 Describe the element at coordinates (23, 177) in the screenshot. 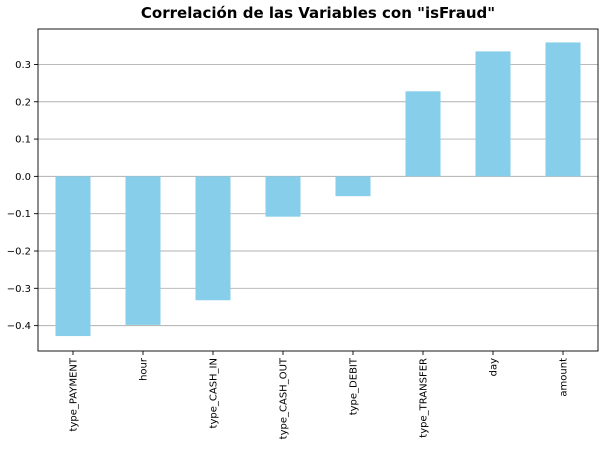

I see `y-tick-label: 0.0` at that location.